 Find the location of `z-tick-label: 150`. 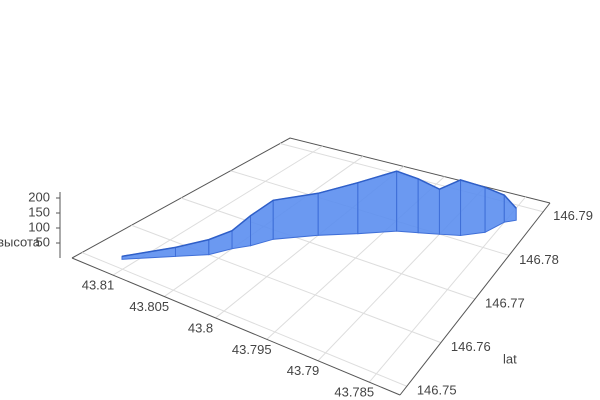

z-tick-label: 150 is located at coordinates (39, 211).